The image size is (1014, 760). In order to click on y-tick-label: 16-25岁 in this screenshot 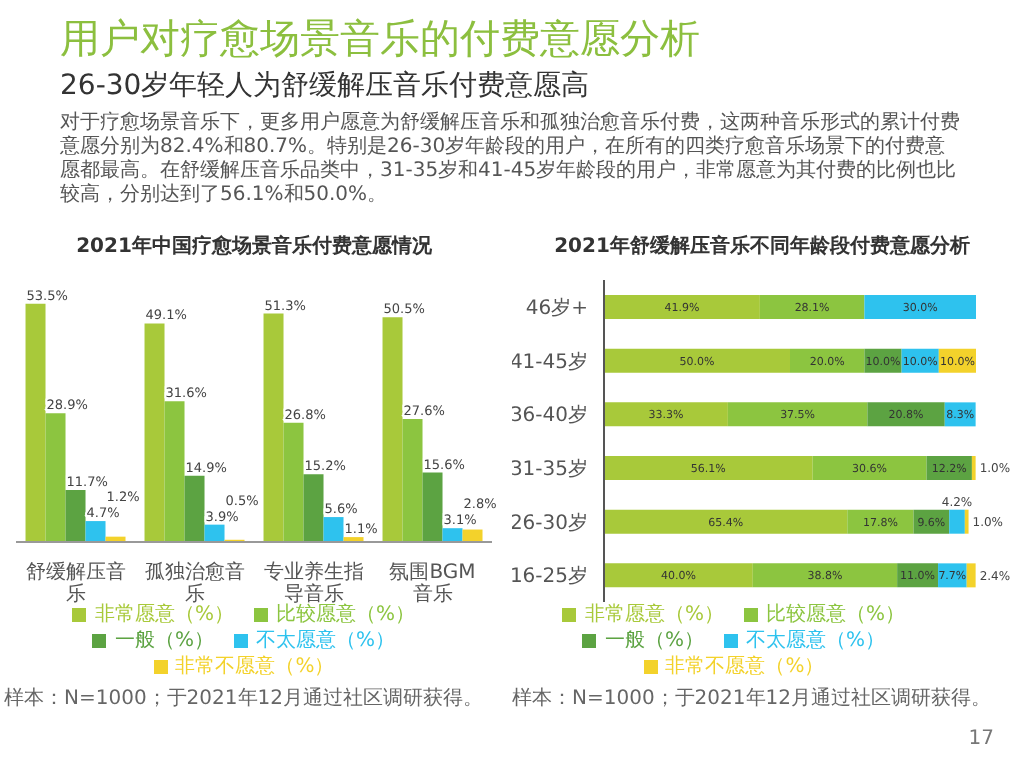, I will do `click(548, 576)`.